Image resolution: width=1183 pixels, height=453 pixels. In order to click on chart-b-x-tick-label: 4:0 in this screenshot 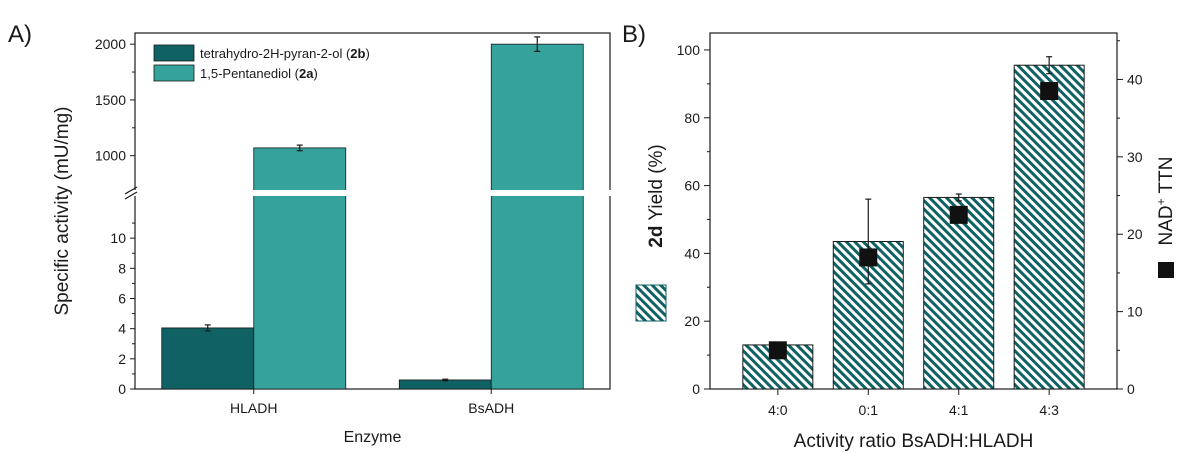, I will do `click(778, 410)`.